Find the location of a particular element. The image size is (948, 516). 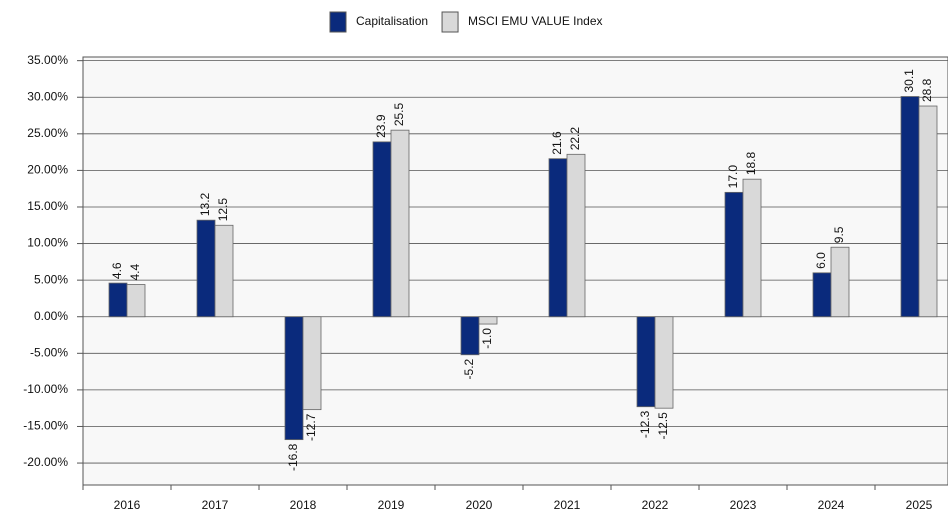

y-tick-label: 25.00% is located at coordinates (47, 133).